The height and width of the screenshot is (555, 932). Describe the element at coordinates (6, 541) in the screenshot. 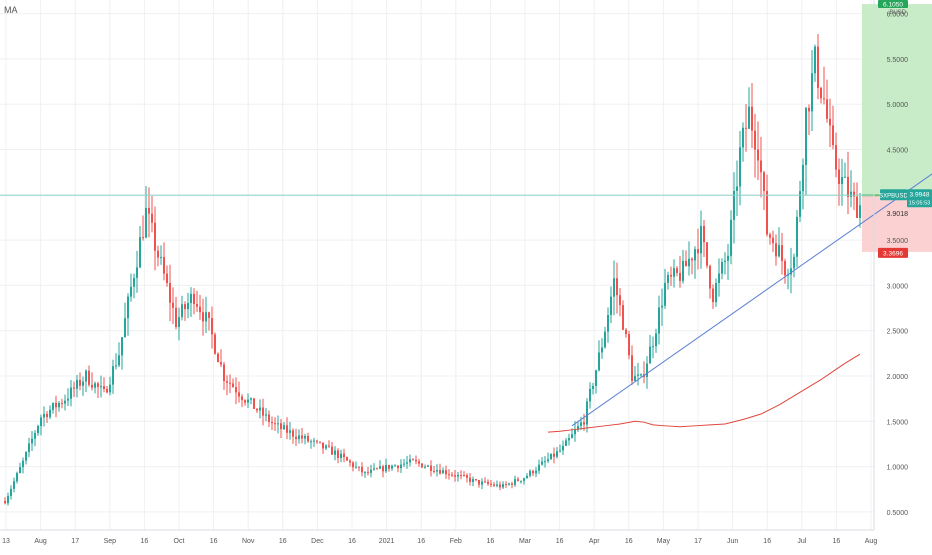

I see `x-tick-label: 13` at that location.